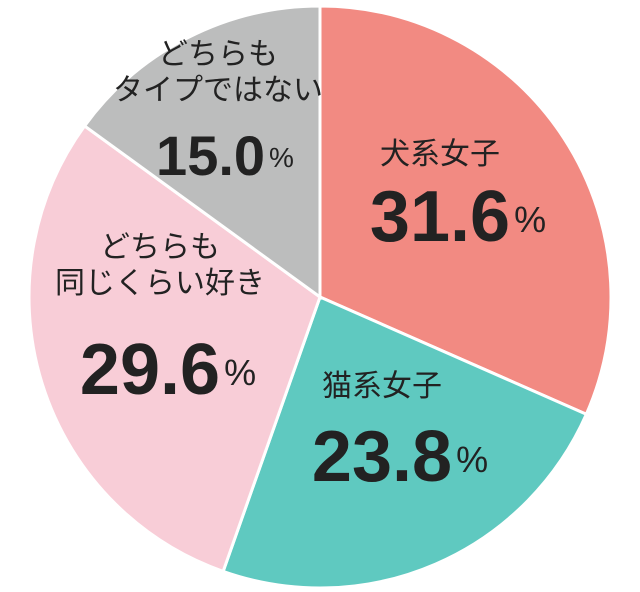 This screenshot has width=640, height=592. Describe the element at coordinates (400, 457) in the screenshot. I see `value-label: 23.8%` at that location.